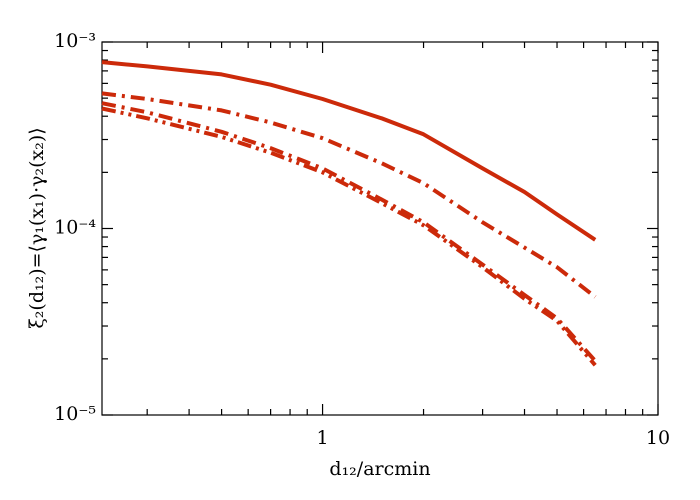 The width and height of the screenshot is (700, 500). I want to click on y-tick-label: 10⁻⁵, so click(75, 414).